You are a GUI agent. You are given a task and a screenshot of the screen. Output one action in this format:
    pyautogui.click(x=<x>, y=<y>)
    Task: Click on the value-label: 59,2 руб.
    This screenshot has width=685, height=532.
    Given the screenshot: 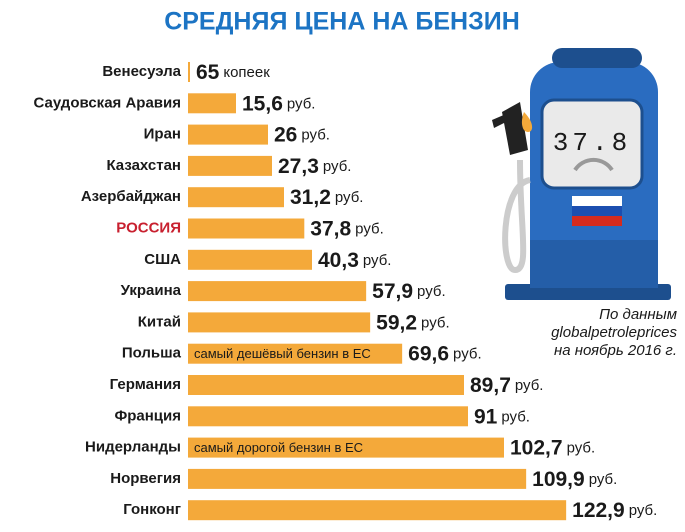 What is the action you would take?
    pyautogui.click(x=412, y=322)
    